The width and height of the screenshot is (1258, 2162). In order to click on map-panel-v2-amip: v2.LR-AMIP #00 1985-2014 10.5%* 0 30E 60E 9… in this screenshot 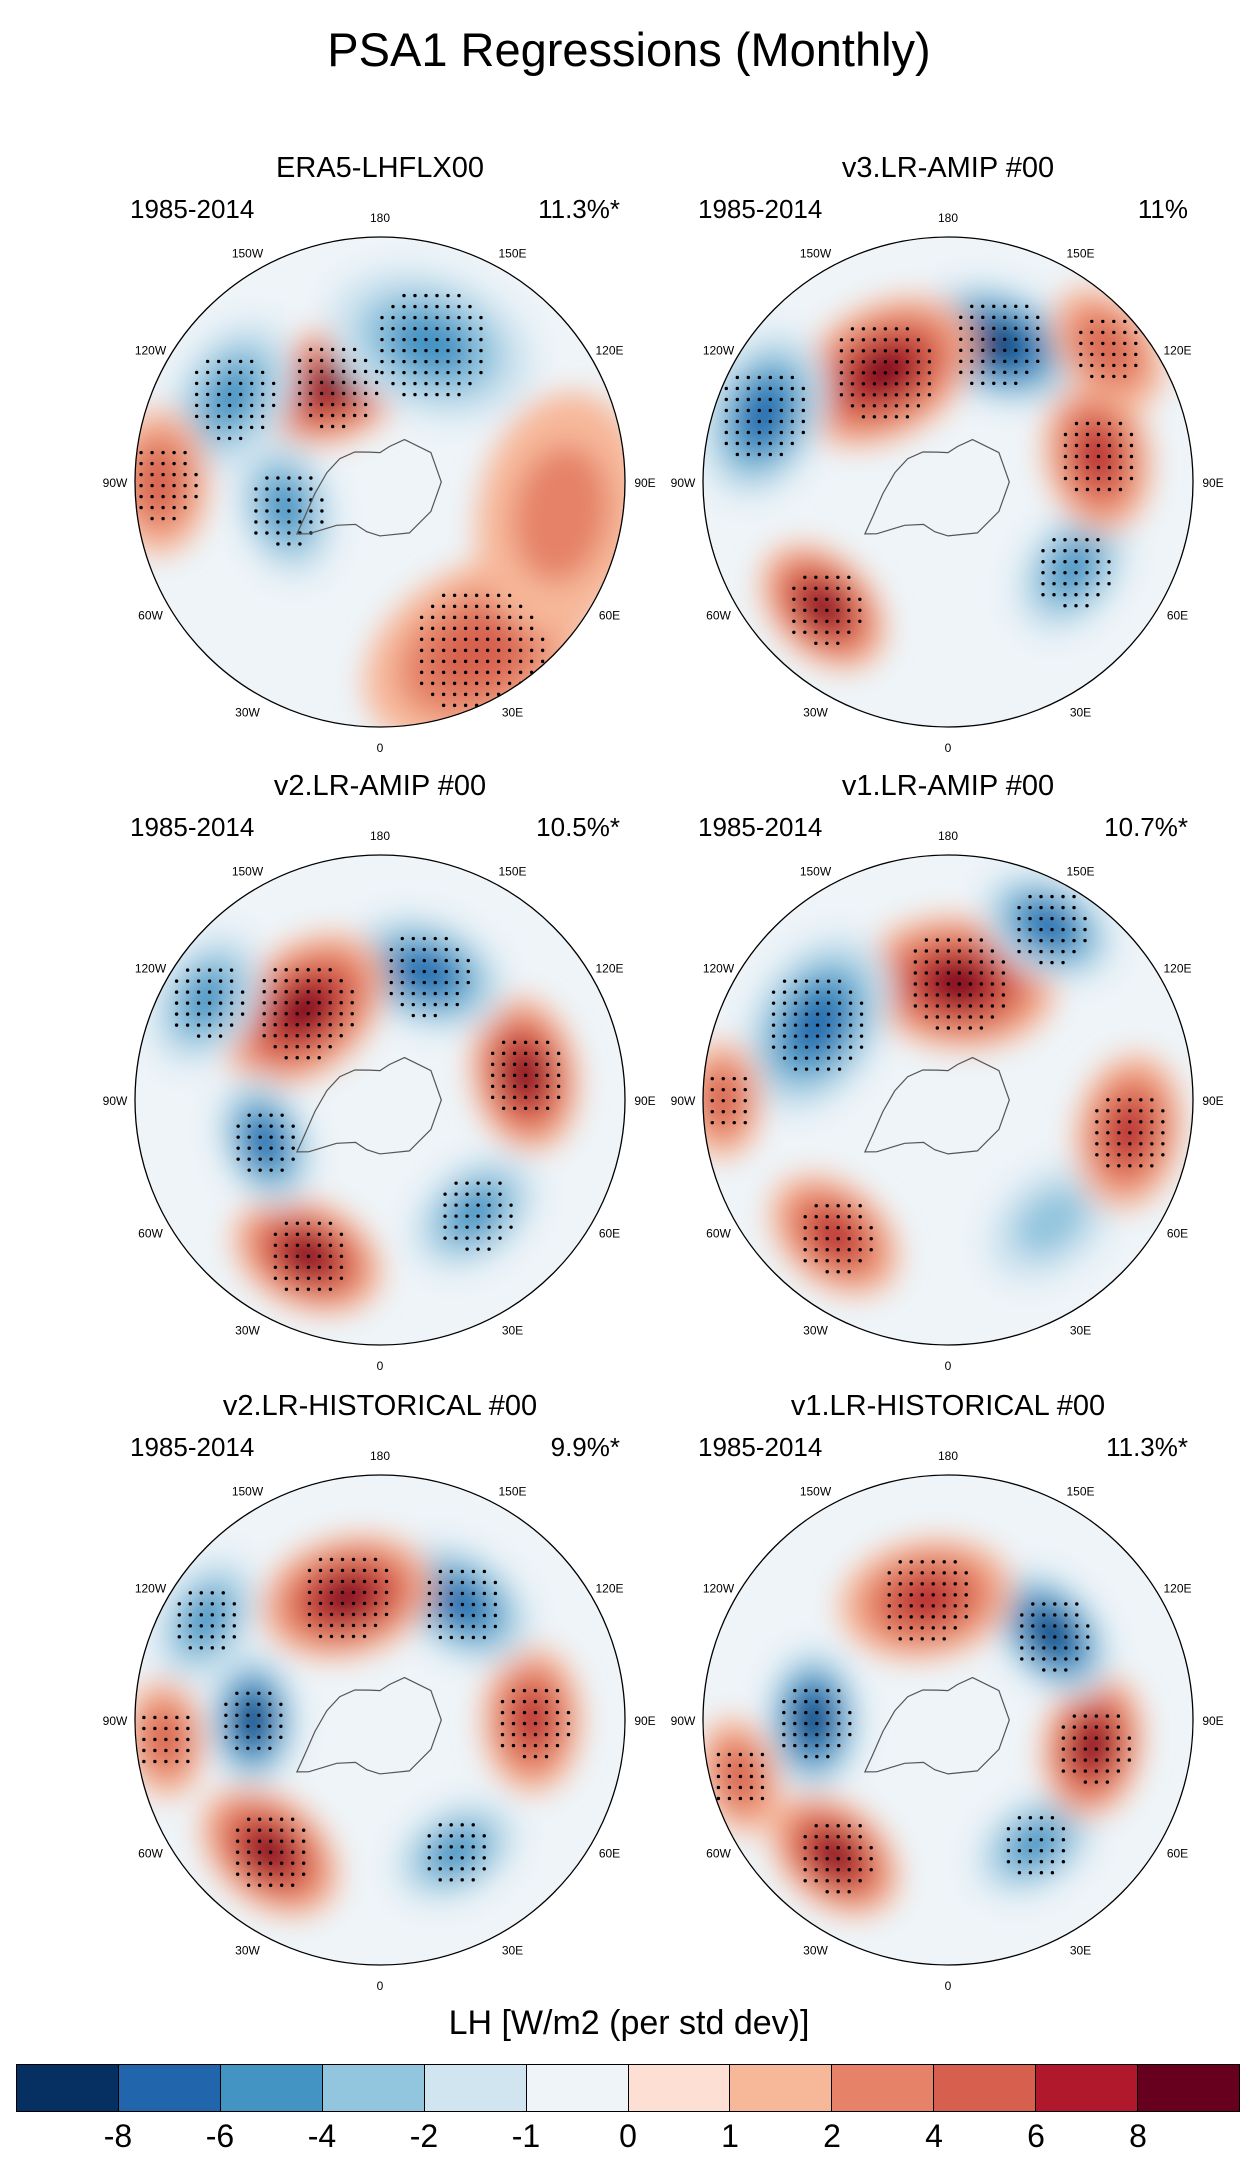, I will do `click(380, 1080)`.